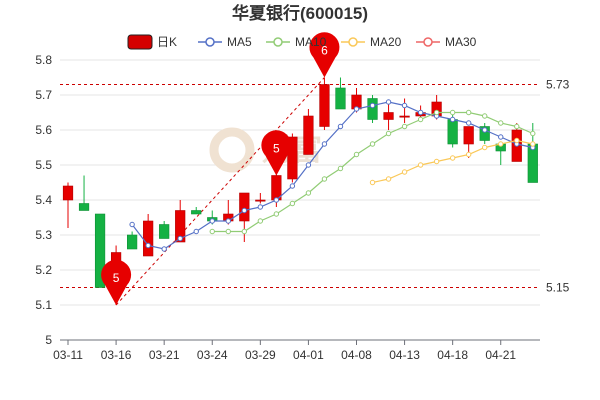 The height and width of the screenshot is (400, 600). What do you see at coordinates (225, 42) in the screenshot?
I see `legend-item-ma5: MA5` at bounding box center [225, 42].